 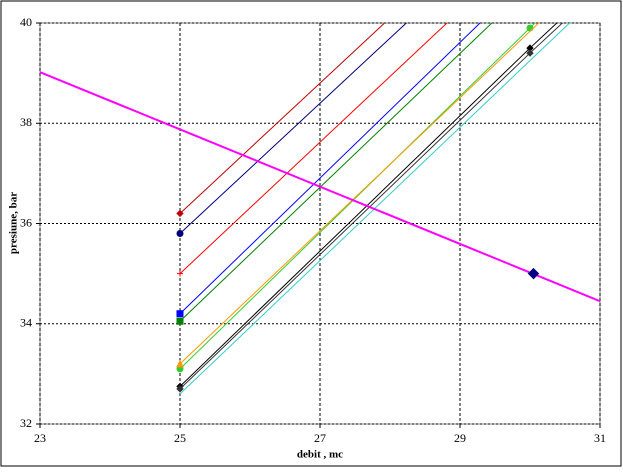 What do you see at coordinates (26, 122) in the screenshot?
I see `y-tick-label: 38` at bounding box center [26, 122].